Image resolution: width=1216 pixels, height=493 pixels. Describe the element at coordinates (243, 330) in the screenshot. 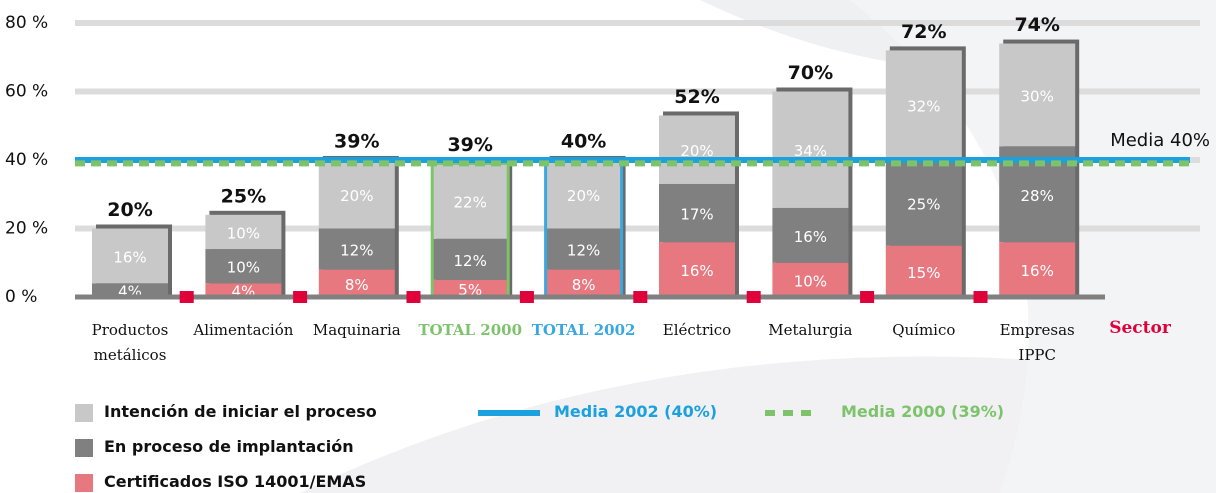

I see `x-tick-label: Alimentación` at that location.